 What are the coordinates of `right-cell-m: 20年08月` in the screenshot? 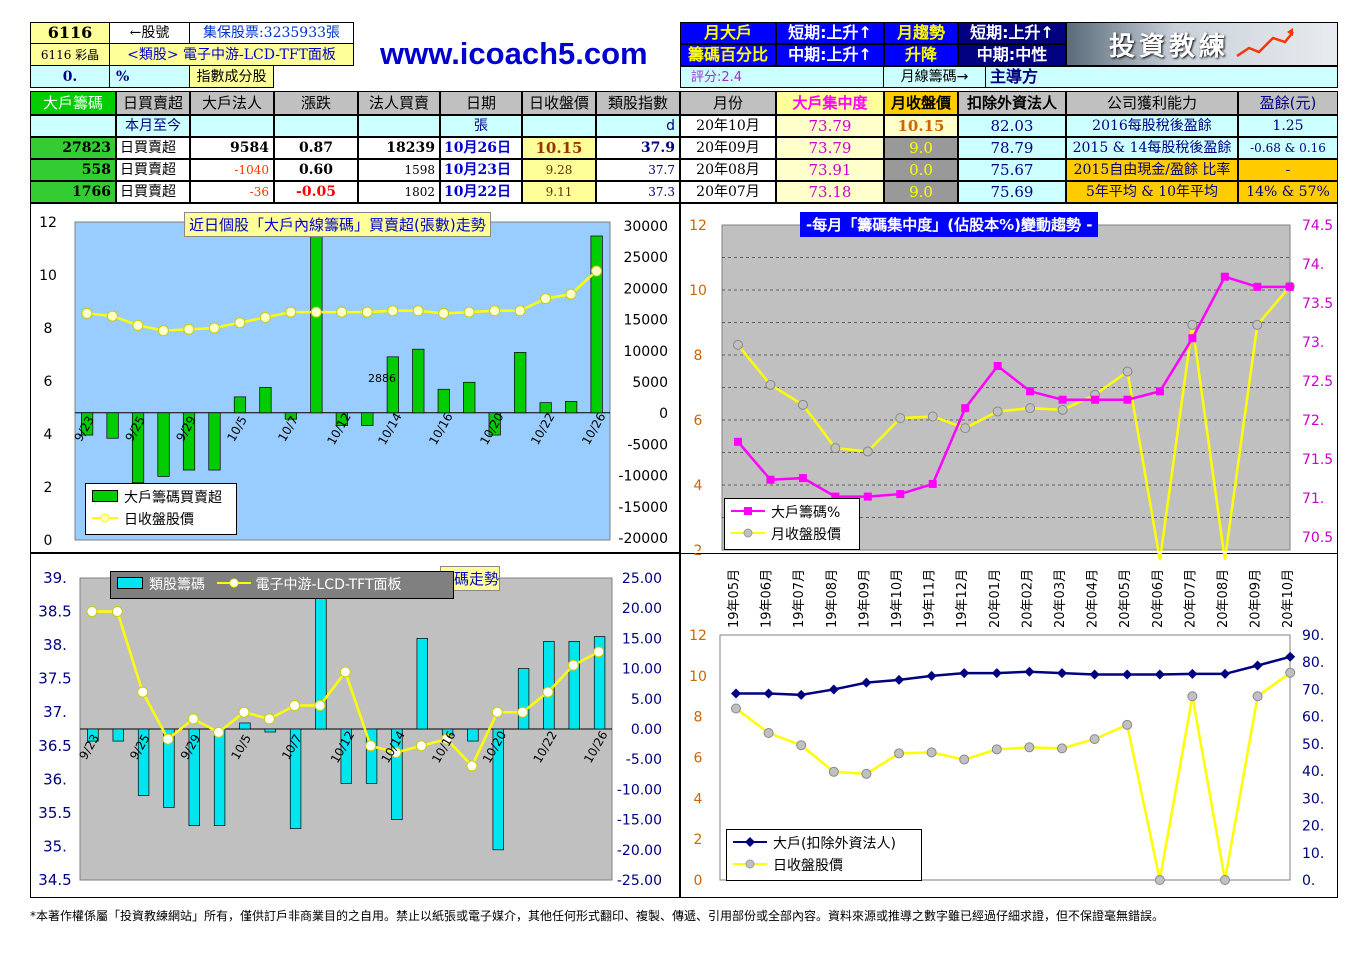 It's located at (728, 170).